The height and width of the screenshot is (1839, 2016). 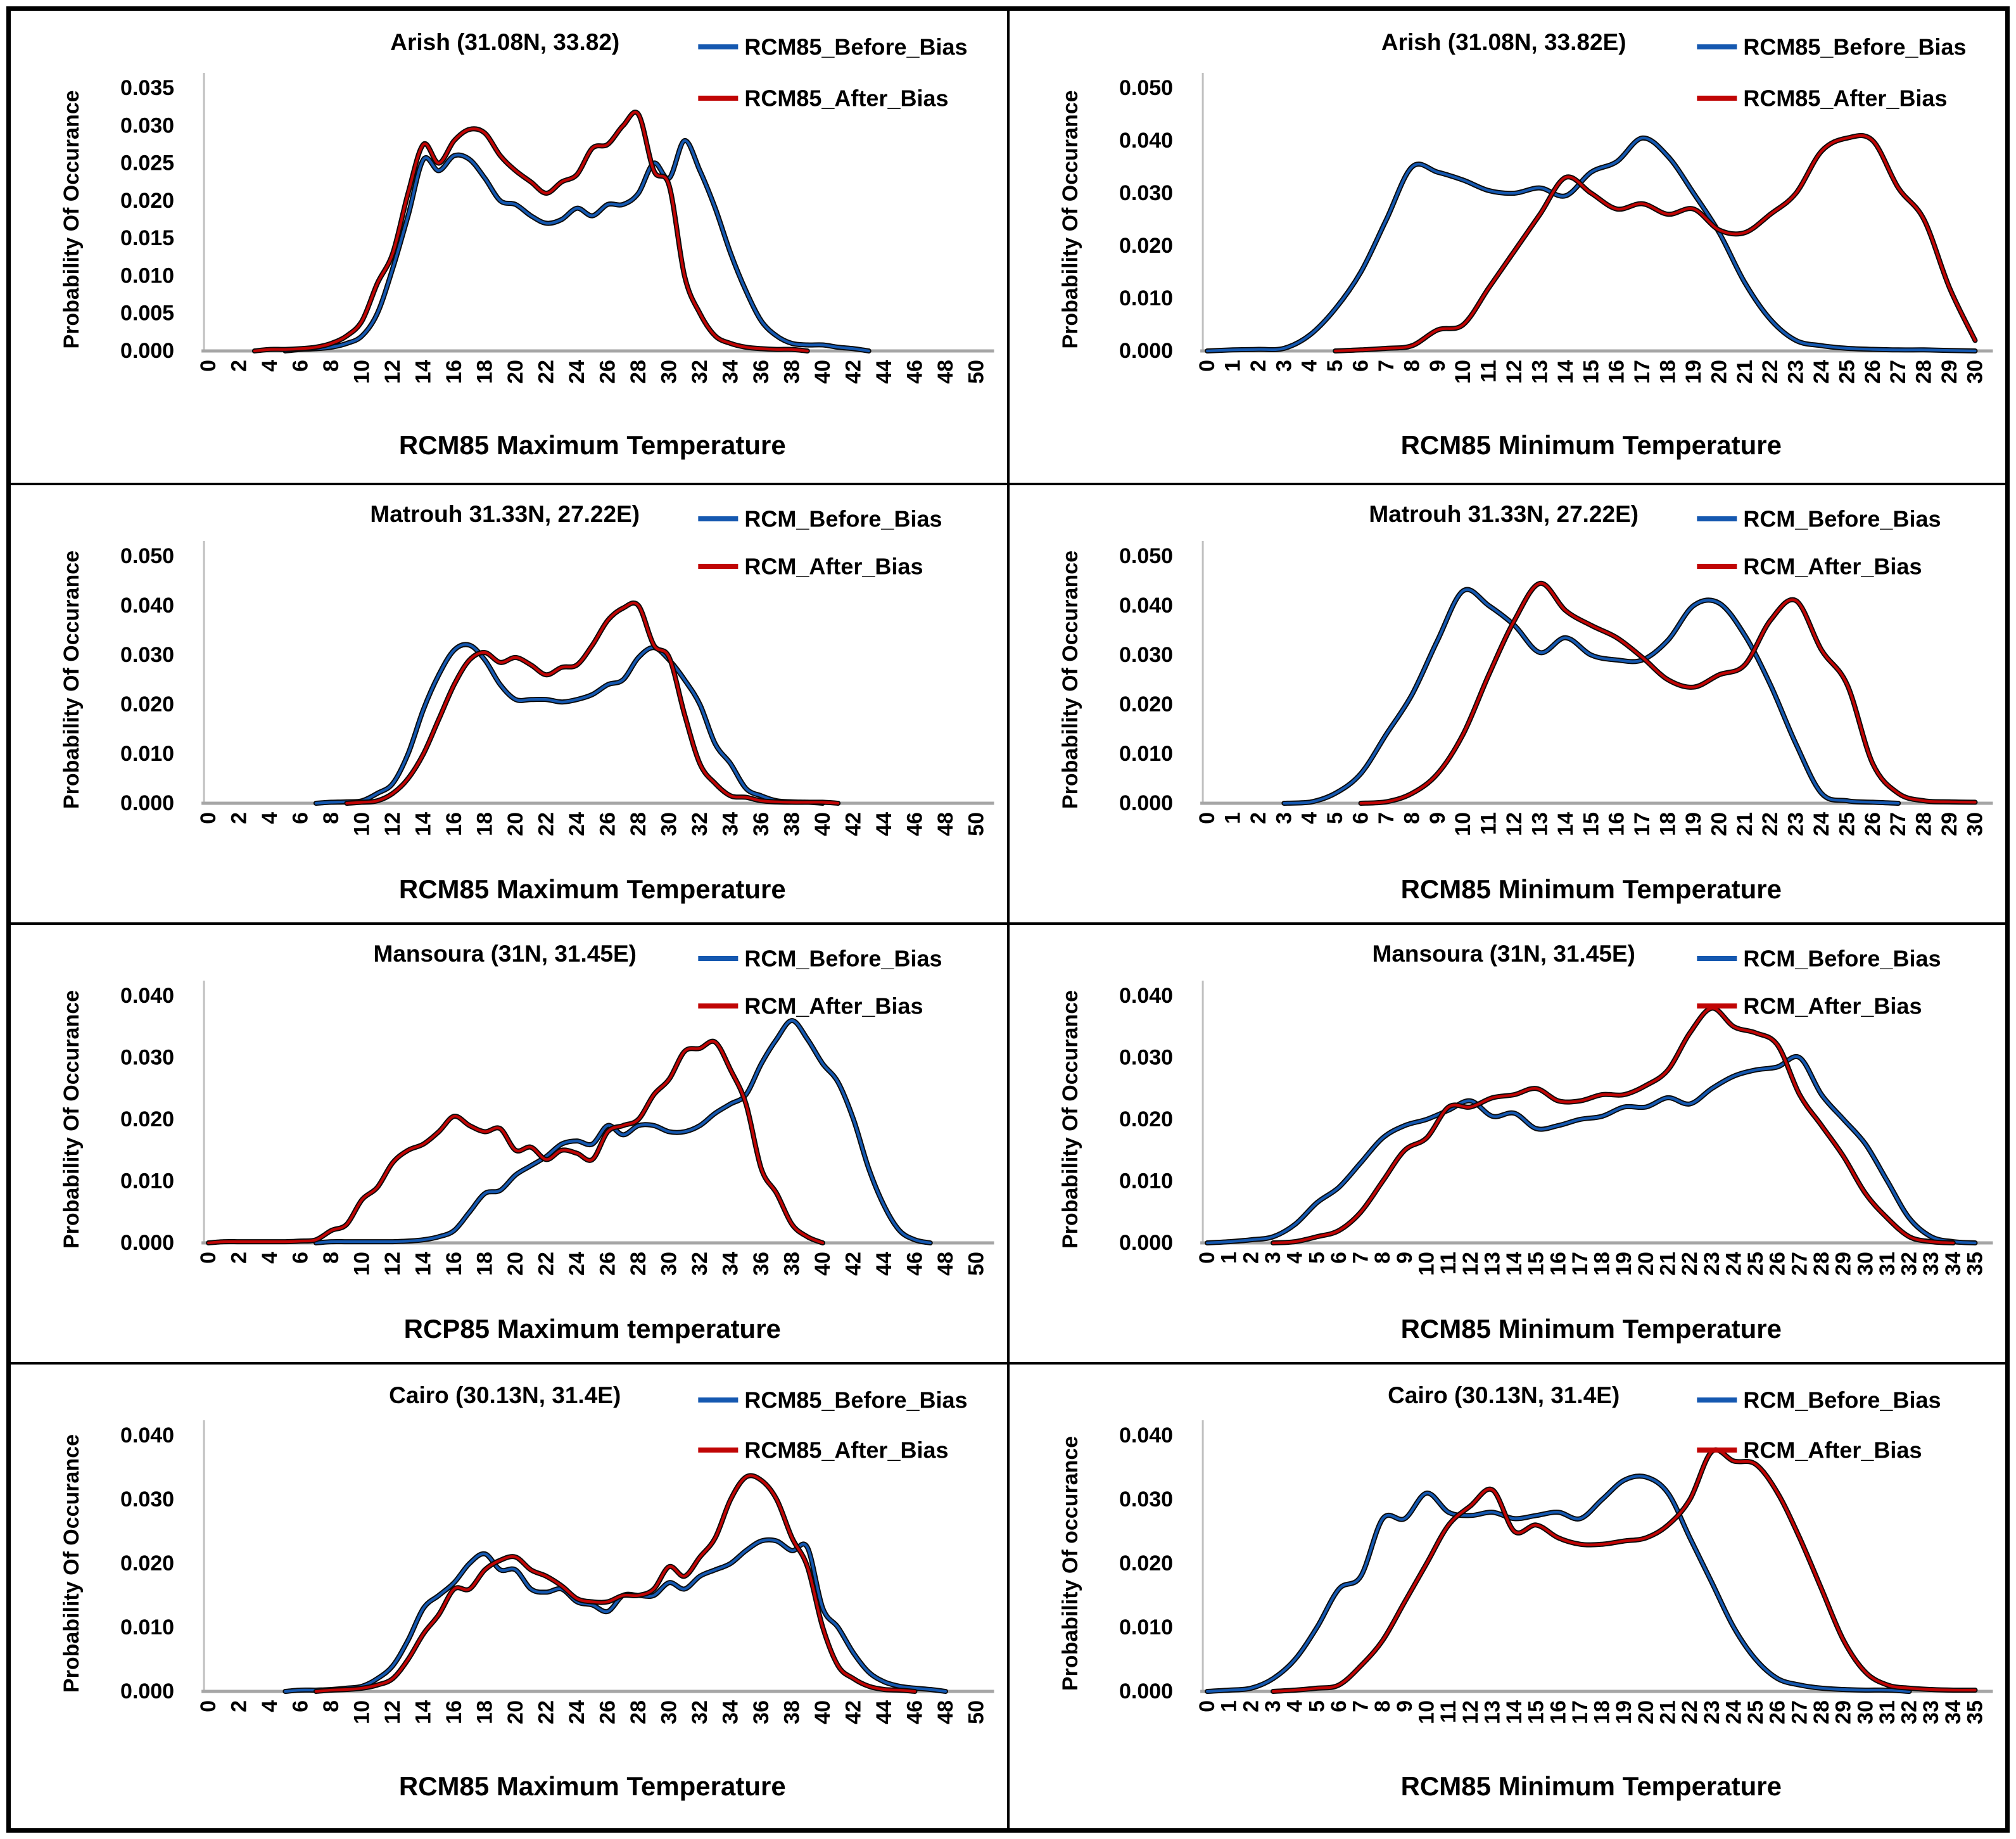 I want to click on x-tick-label: 4, so click(x=270, y=1706).